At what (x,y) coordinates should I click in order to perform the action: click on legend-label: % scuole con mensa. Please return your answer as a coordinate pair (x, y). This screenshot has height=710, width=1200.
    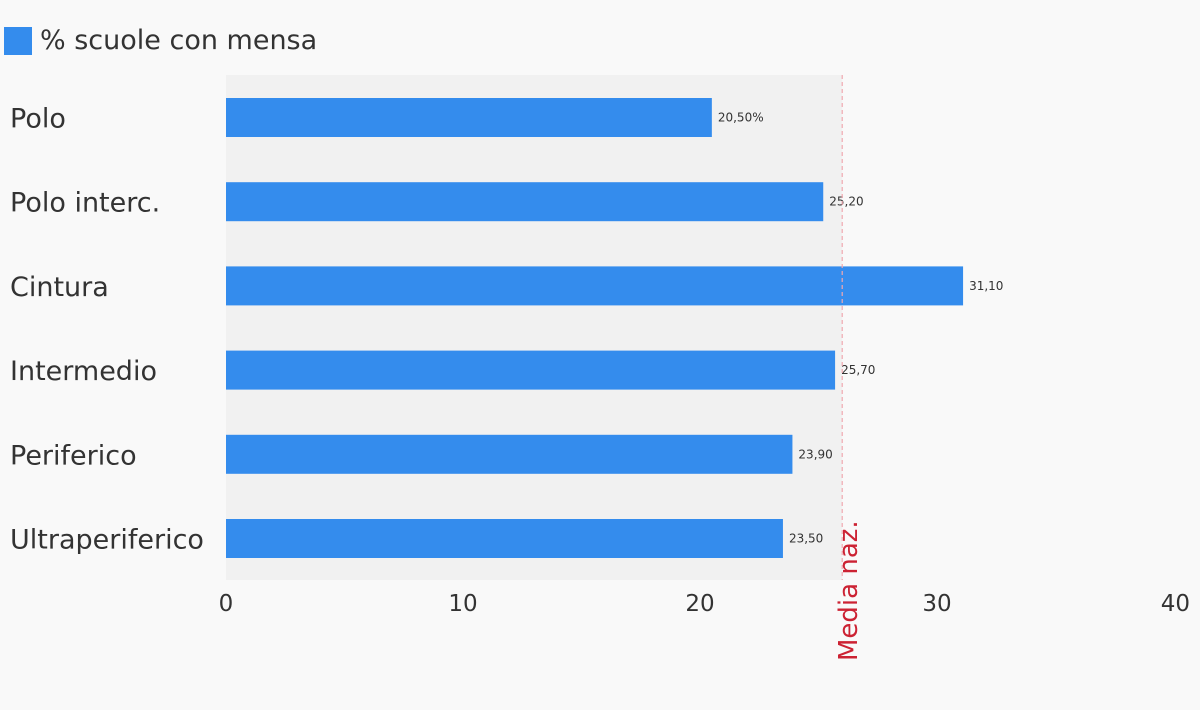
    Looking at the image, I should click on (179, 40).